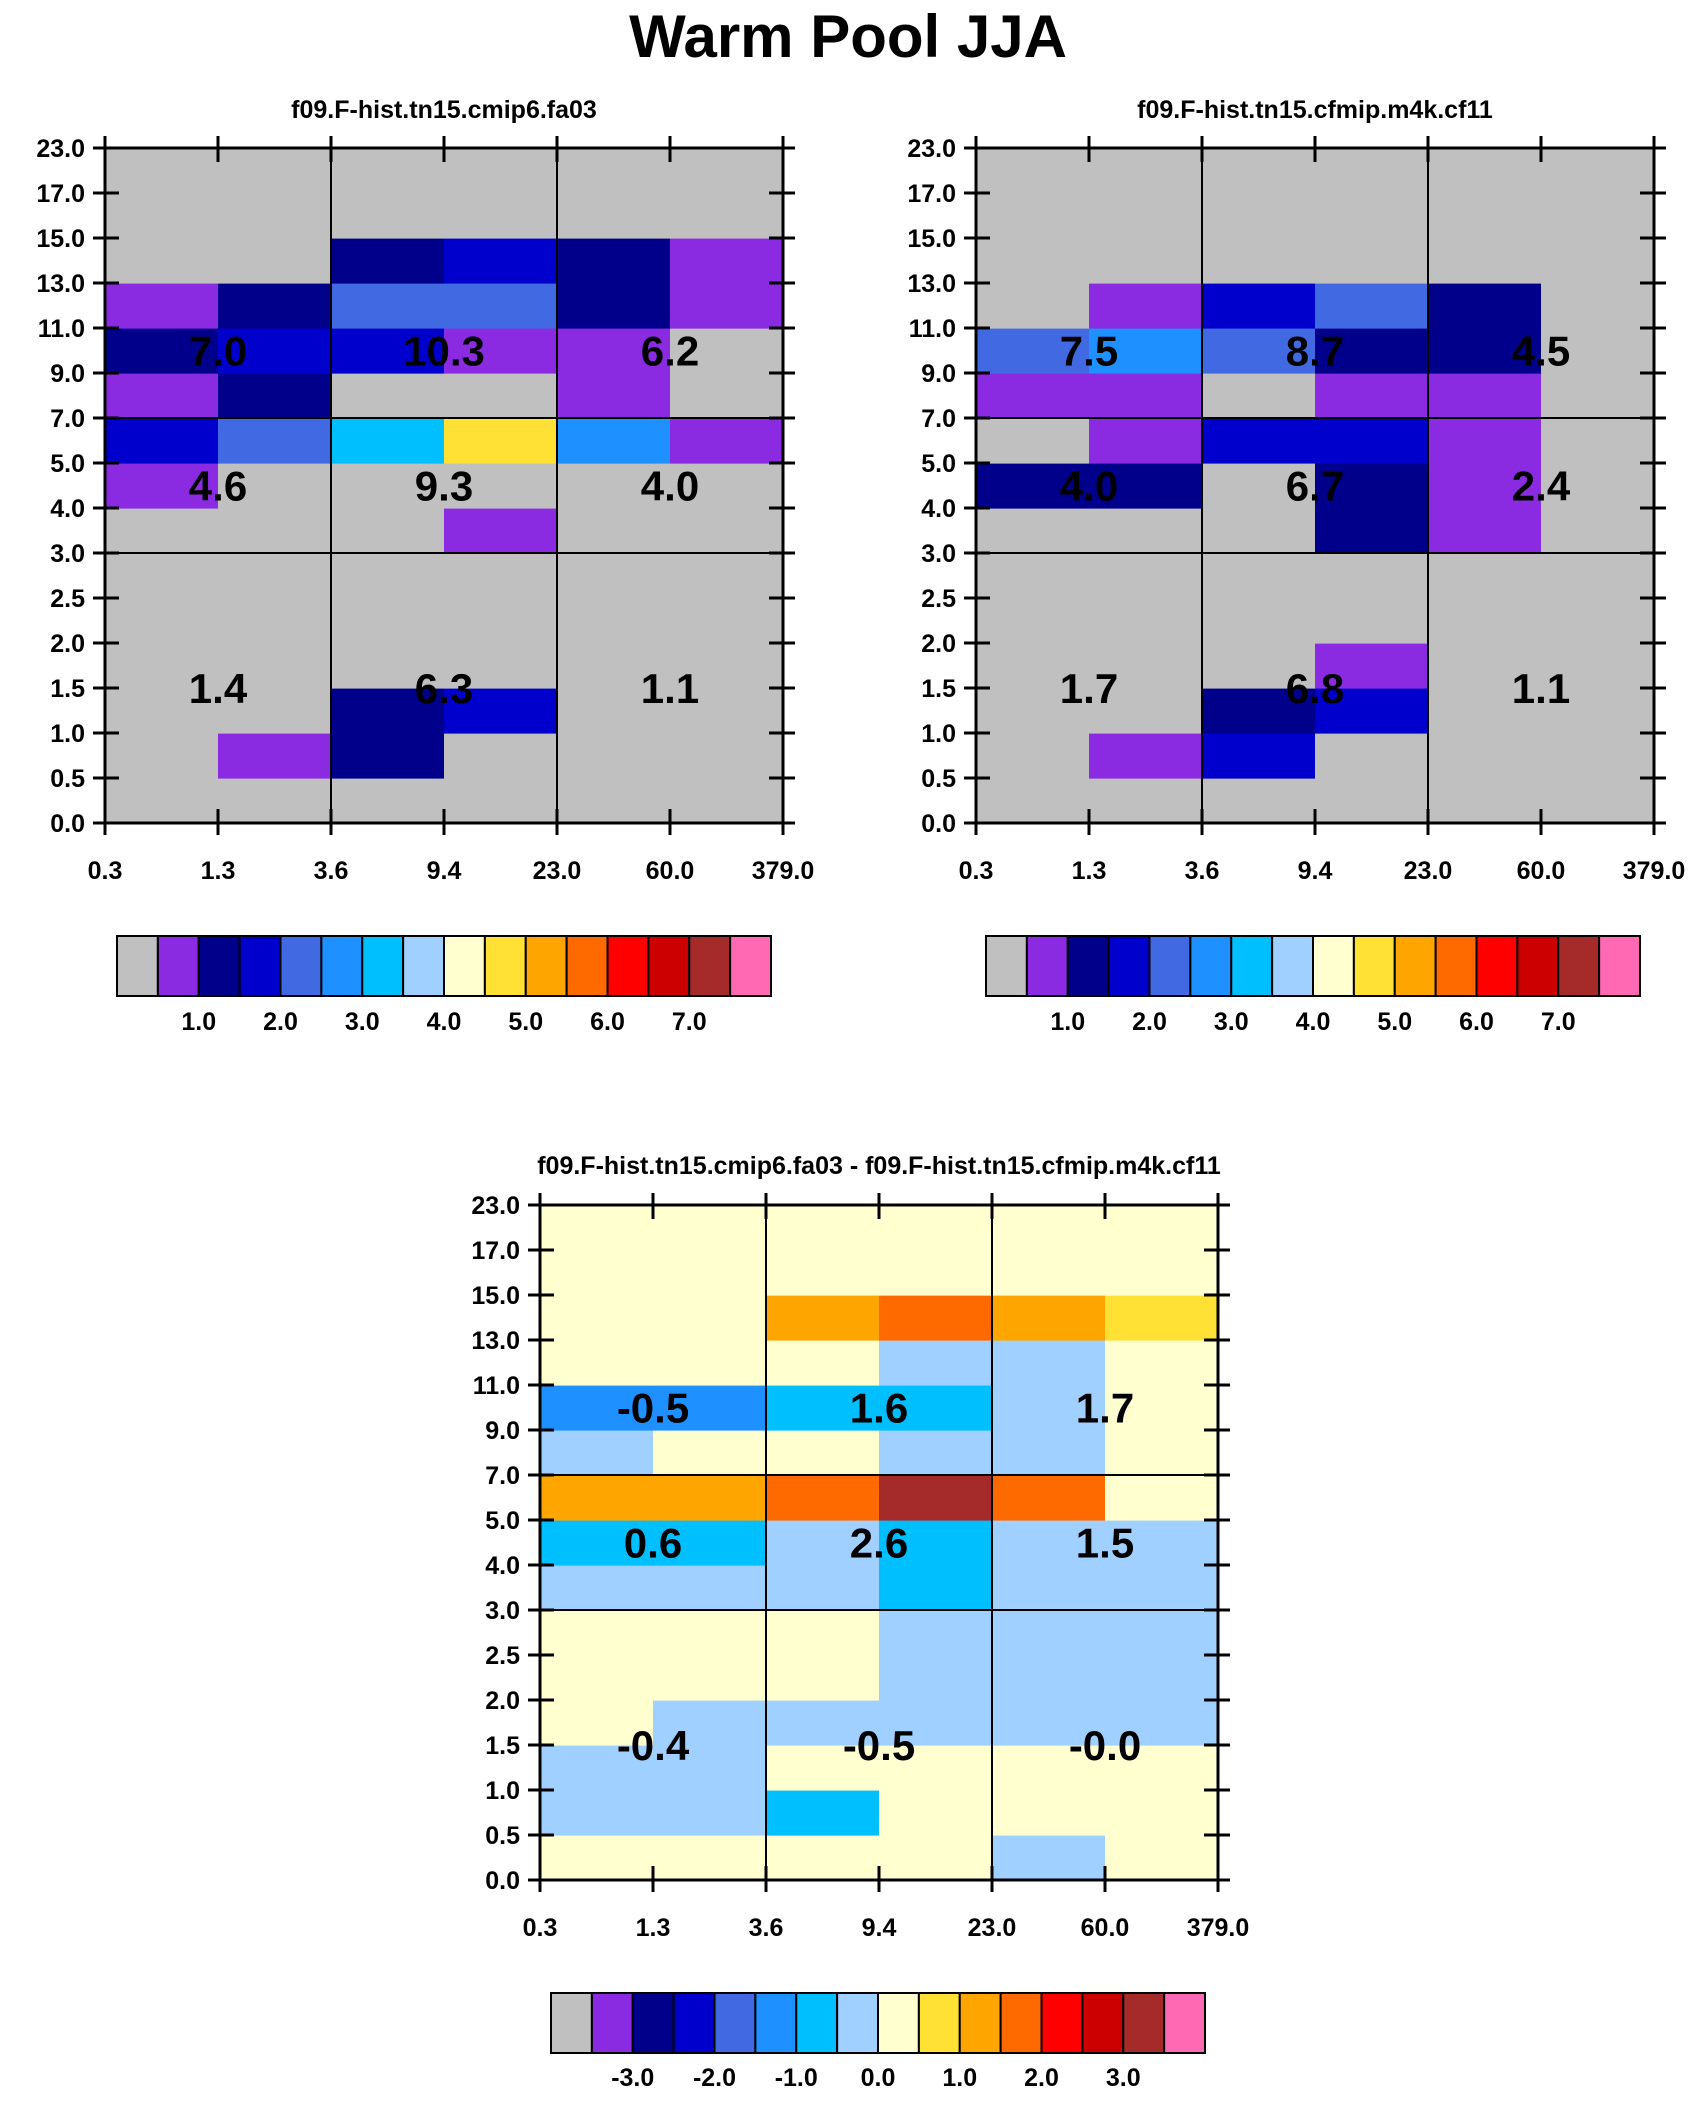 The width and height of the screenshot is (1696, 2103). What do you see at coordinates (848, 36) in the screenshot?
I see `figure-title: Warm Pool JJA` at bounding box center [848, 36].